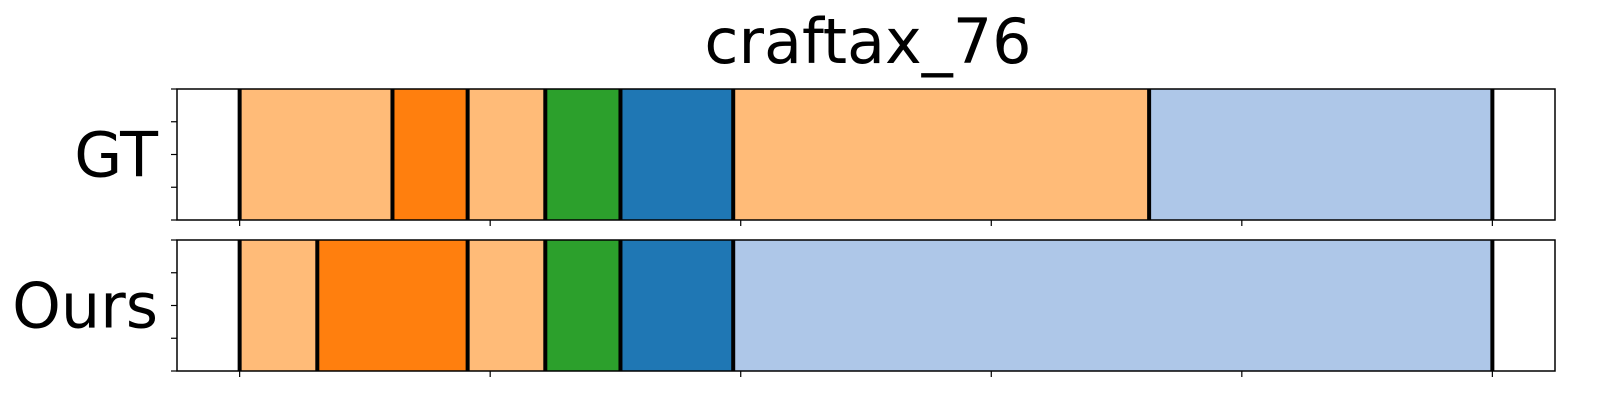 Image resolution: width=1600 pixels, height=400 pixels. I want to click on chart-title: craftax_76, so click(867, 41).